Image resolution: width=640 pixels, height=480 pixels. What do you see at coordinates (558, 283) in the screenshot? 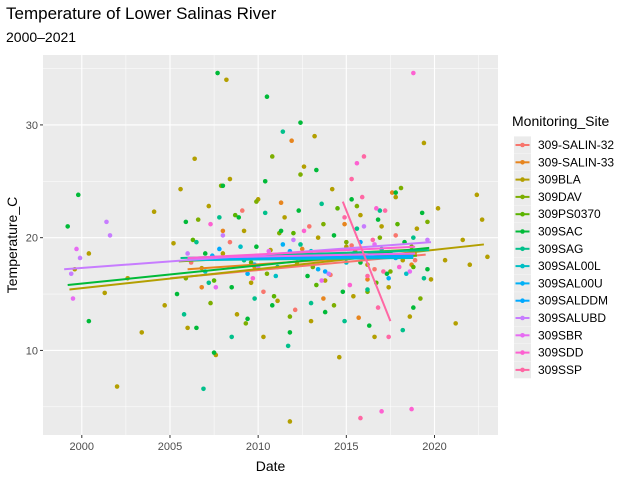
I see `legend-item: 309SAL00U` at bounding box center [558, 283].